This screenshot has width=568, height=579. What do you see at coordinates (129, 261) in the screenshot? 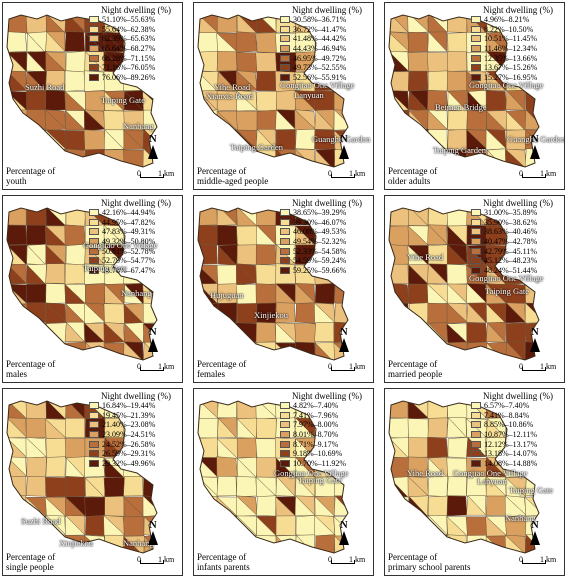
I see `legend-label: 52.79%–54.77%` at bounding box center [129, 261].